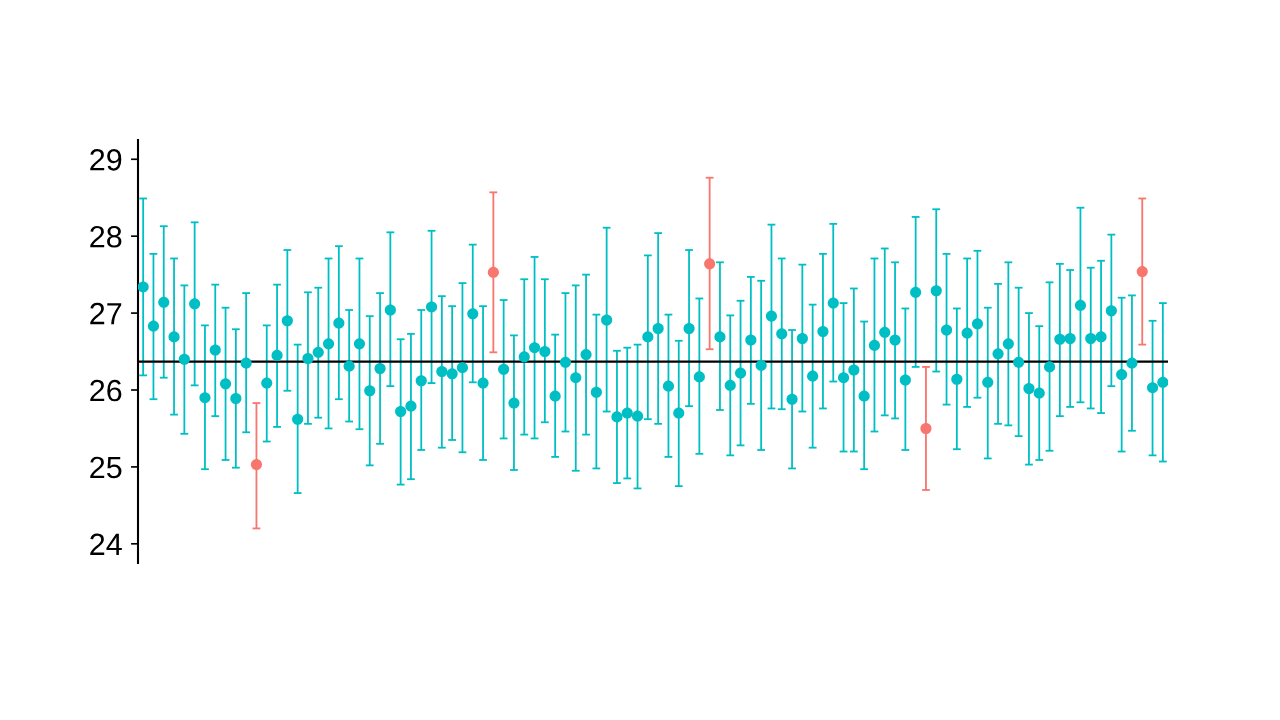 The height and width of the screenshot is (720, 1280). What do you see at coordinates (106, 467) in the screenshot?
I see `y-tick-label: 25` at bounding box center [106, 467].